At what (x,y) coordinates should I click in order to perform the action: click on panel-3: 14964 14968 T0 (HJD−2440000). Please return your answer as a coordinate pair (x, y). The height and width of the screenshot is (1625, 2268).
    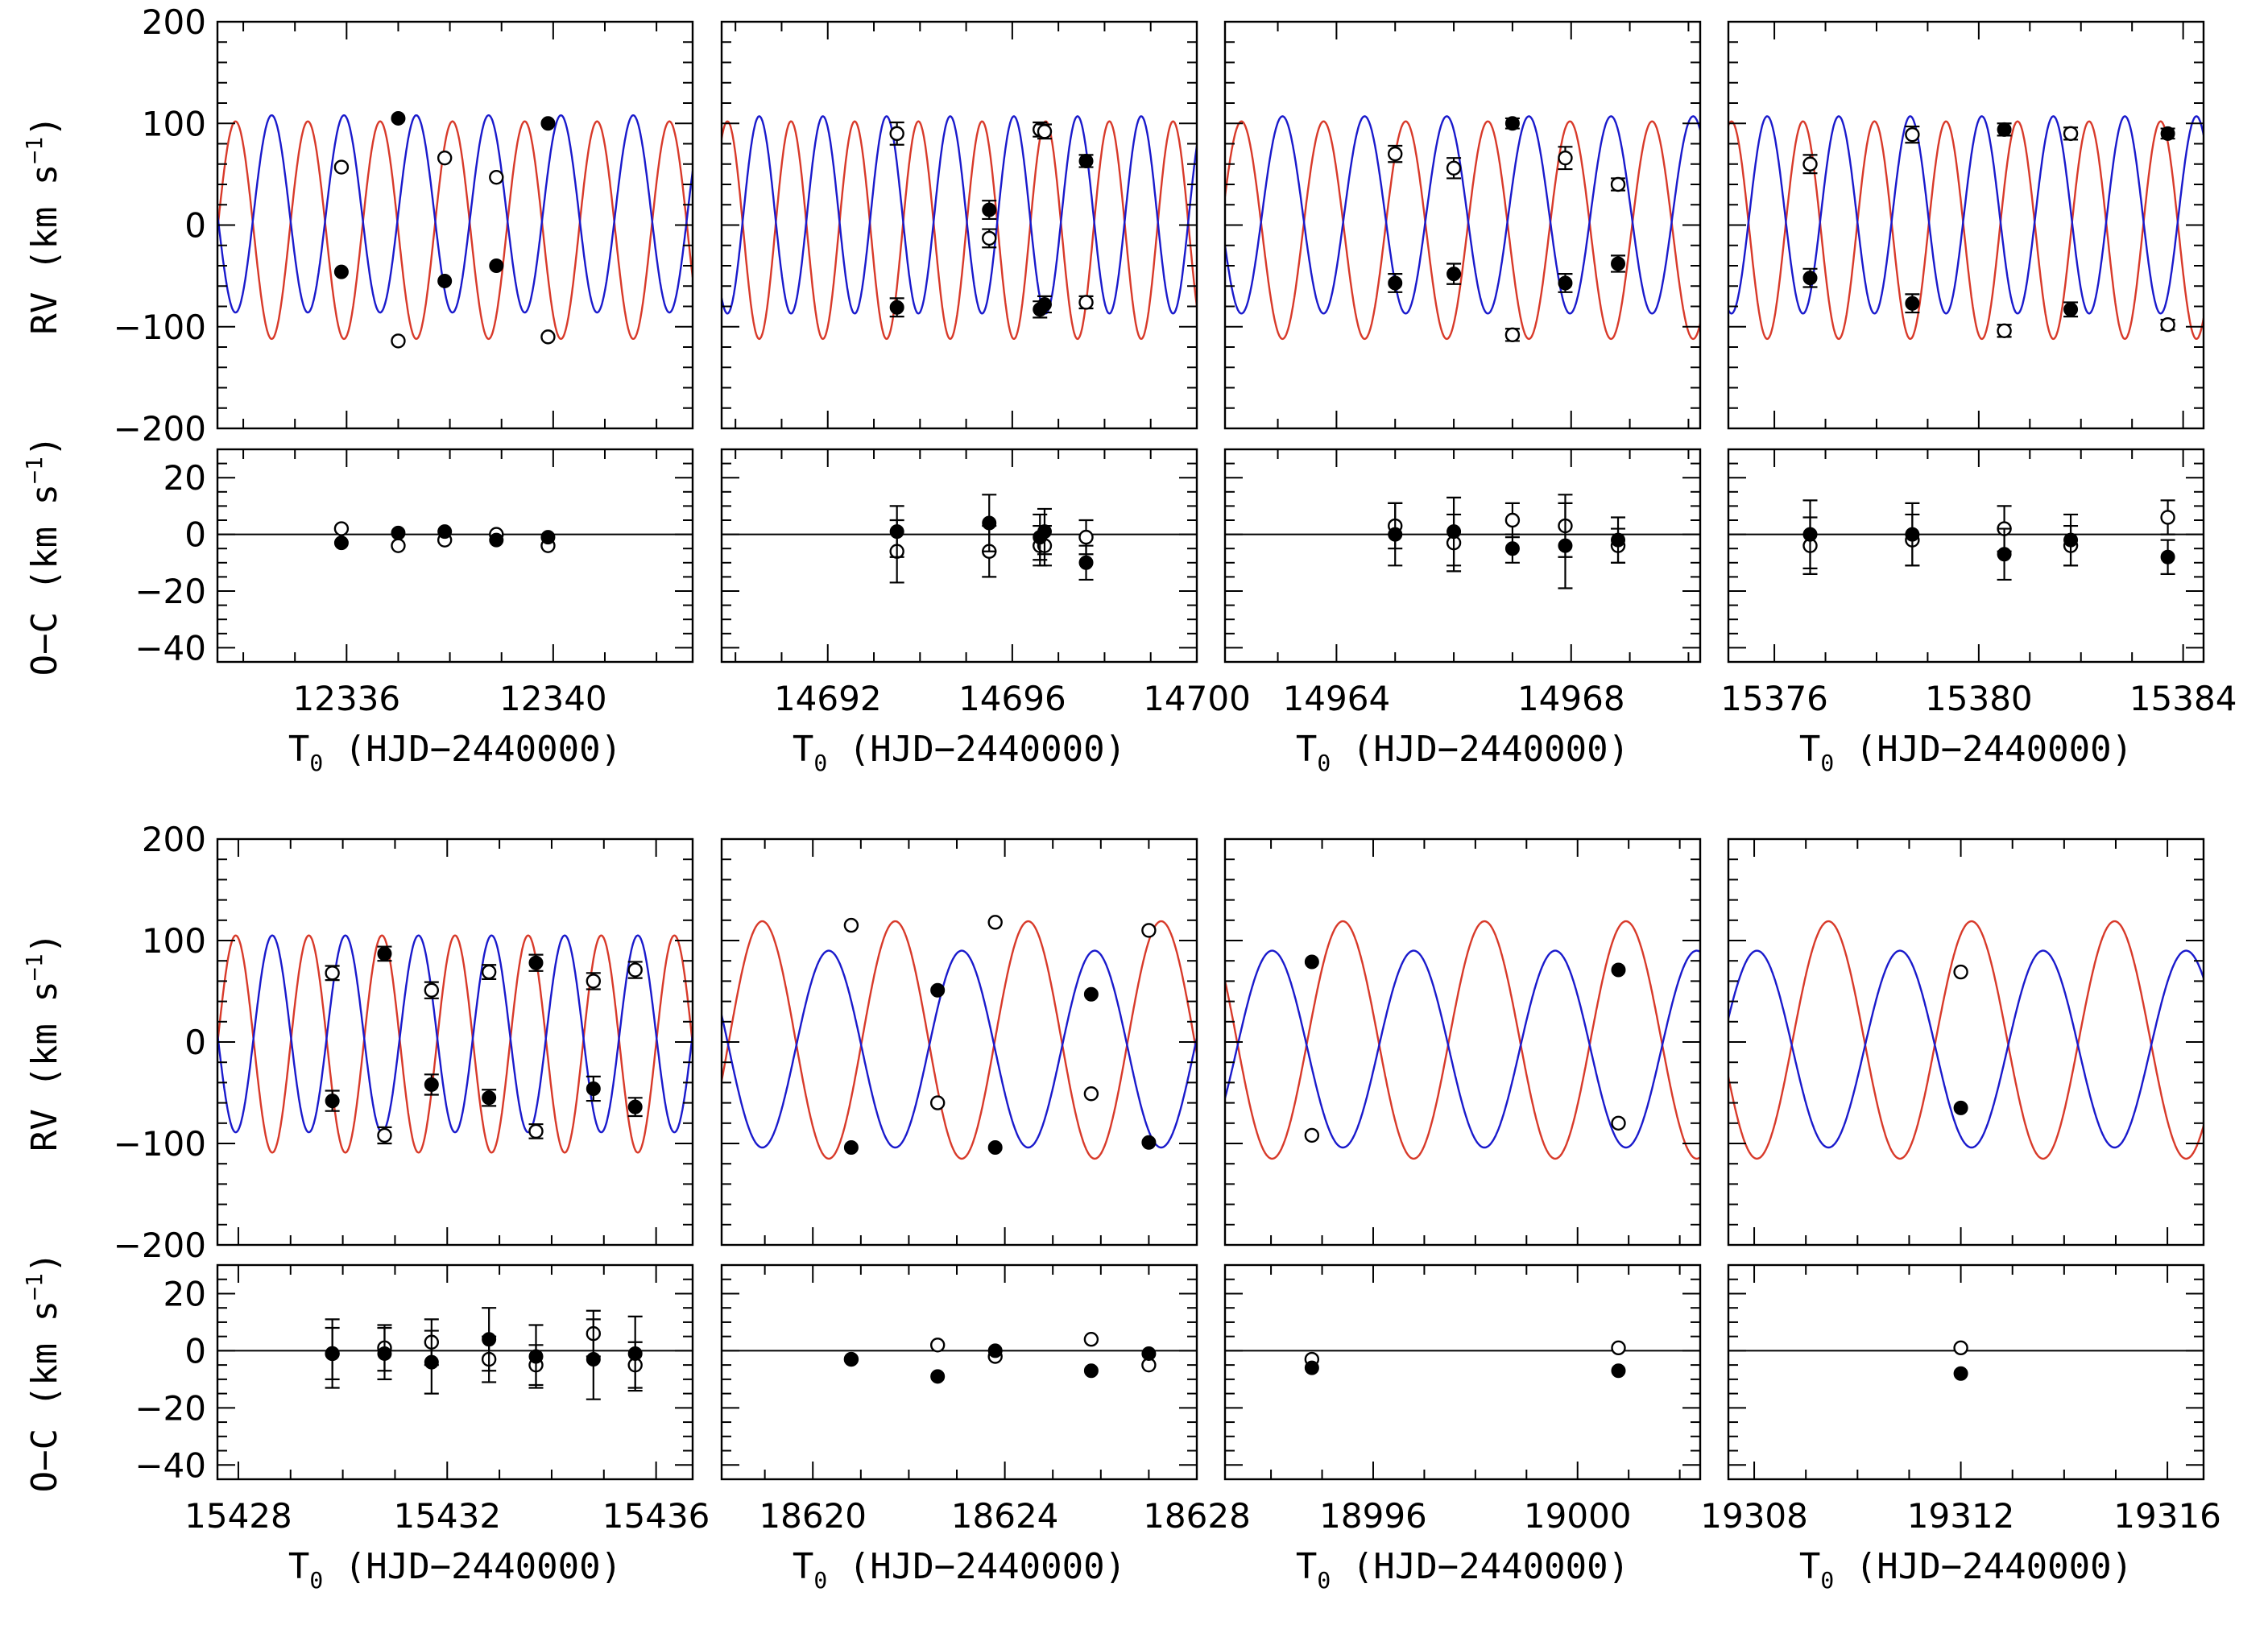
    Looking at the image, I should click on (1462, 398).